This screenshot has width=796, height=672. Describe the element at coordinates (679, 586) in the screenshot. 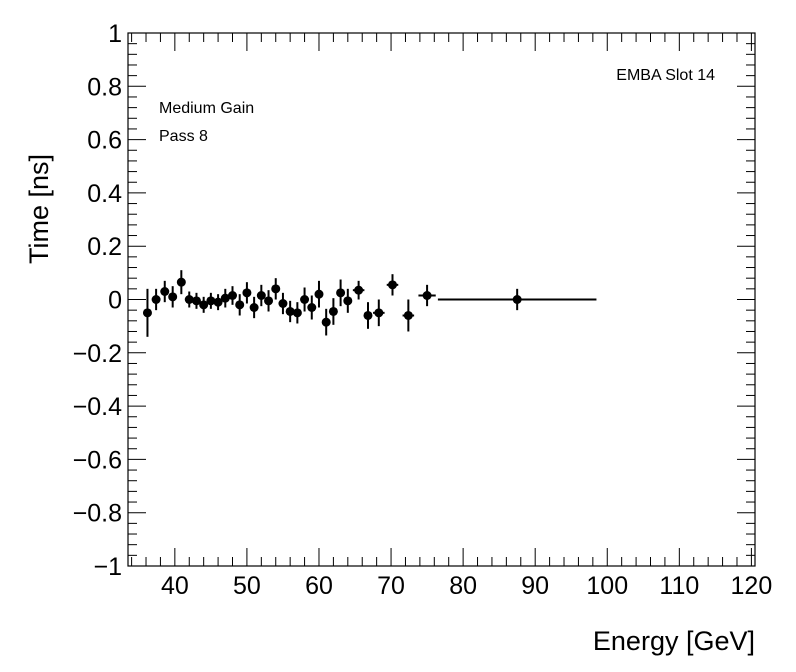

I see `x-tick-label: 110` at that location.